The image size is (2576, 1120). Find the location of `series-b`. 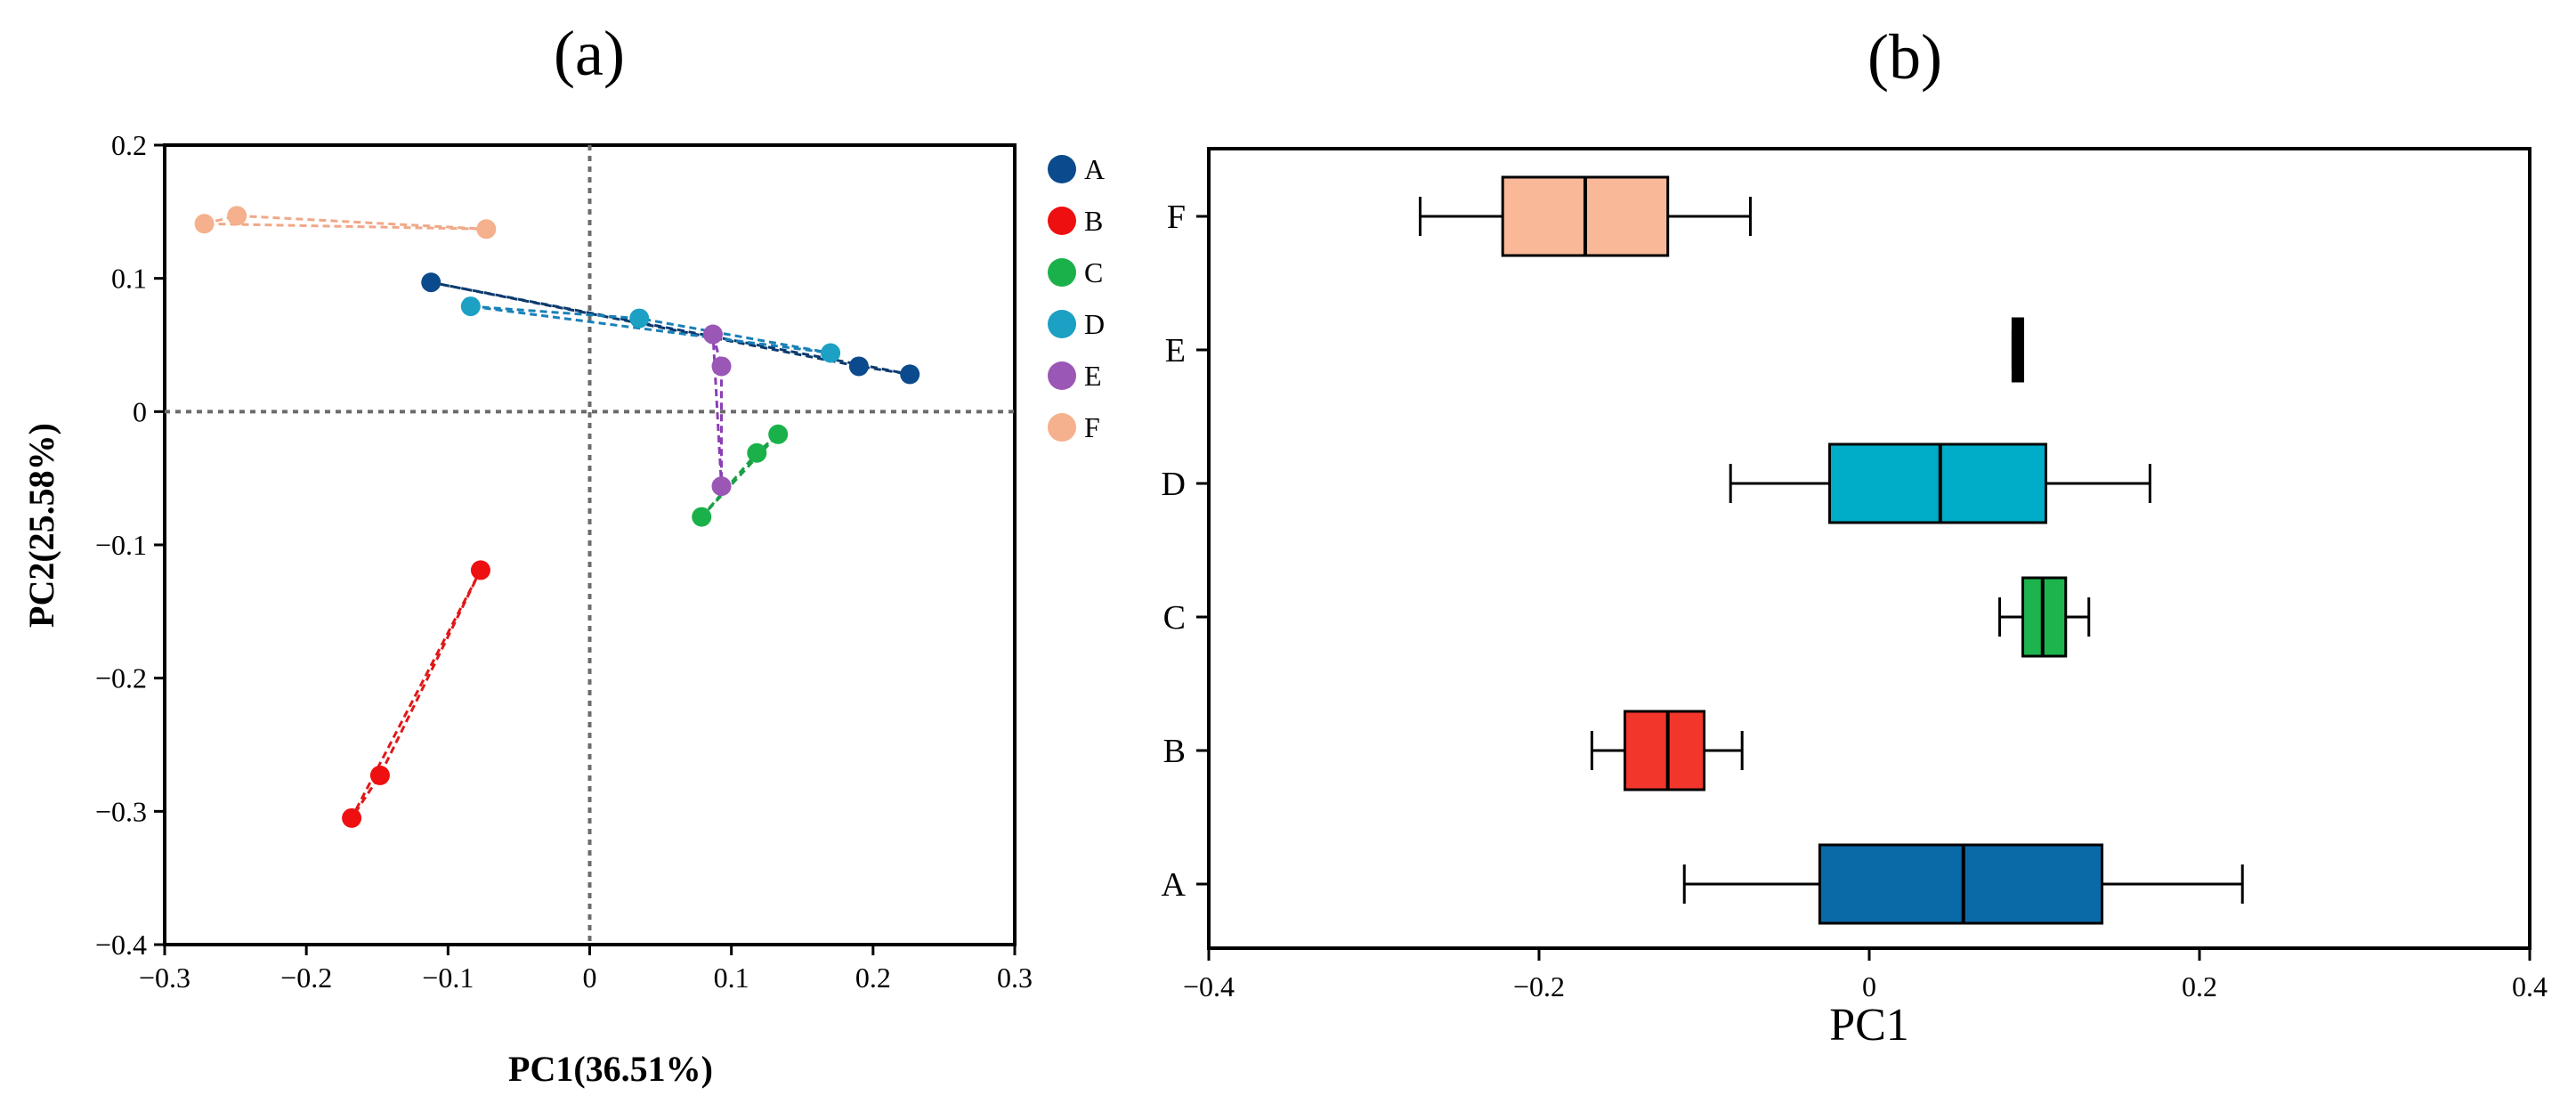

series-b is located at coordinates (416, 694).